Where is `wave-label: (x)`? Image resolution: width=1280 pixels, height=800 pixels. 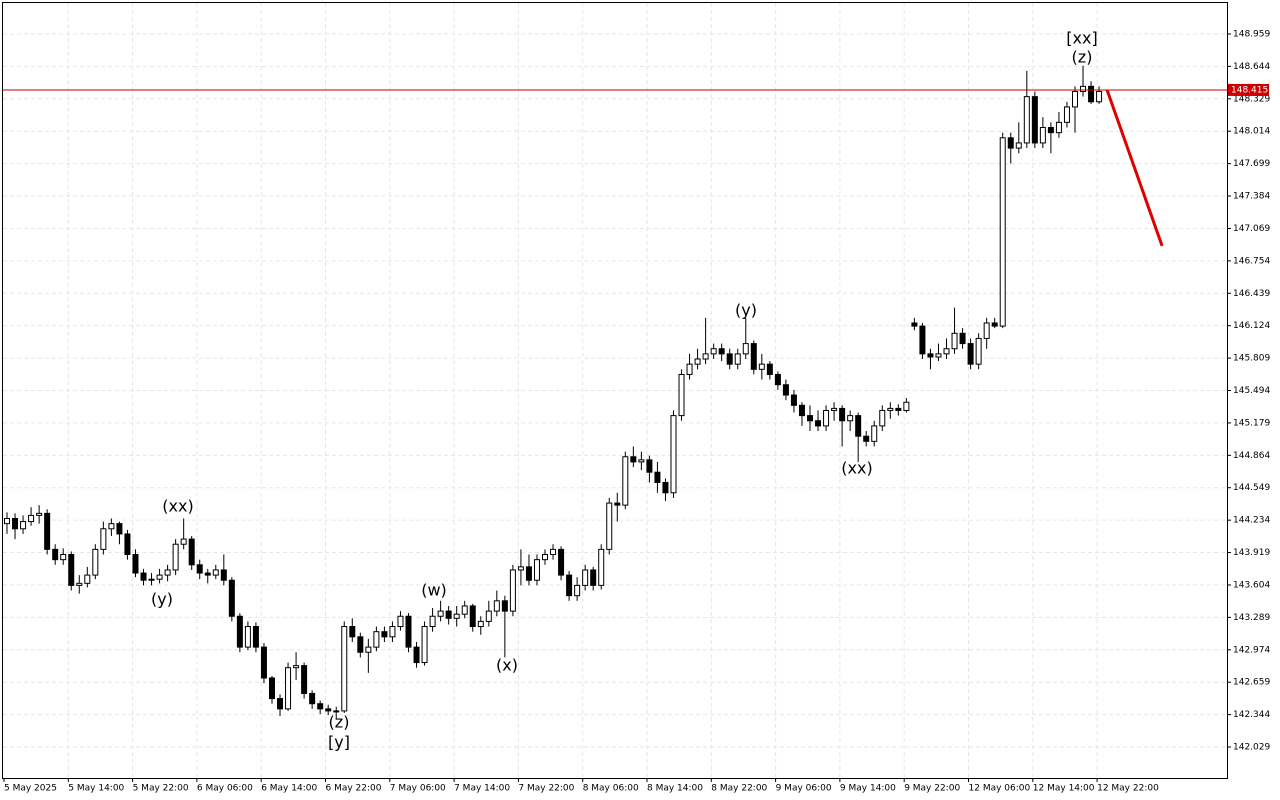 wave-label: (x) is located at coordinates (507, 665).